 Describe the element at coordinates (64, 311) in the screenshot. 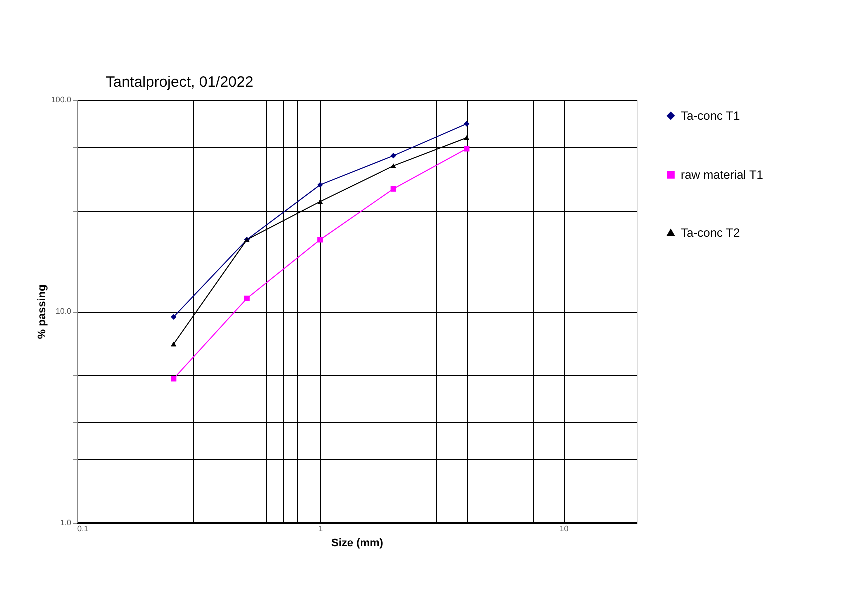

I see `y-tick-label: 10.0` at that location.